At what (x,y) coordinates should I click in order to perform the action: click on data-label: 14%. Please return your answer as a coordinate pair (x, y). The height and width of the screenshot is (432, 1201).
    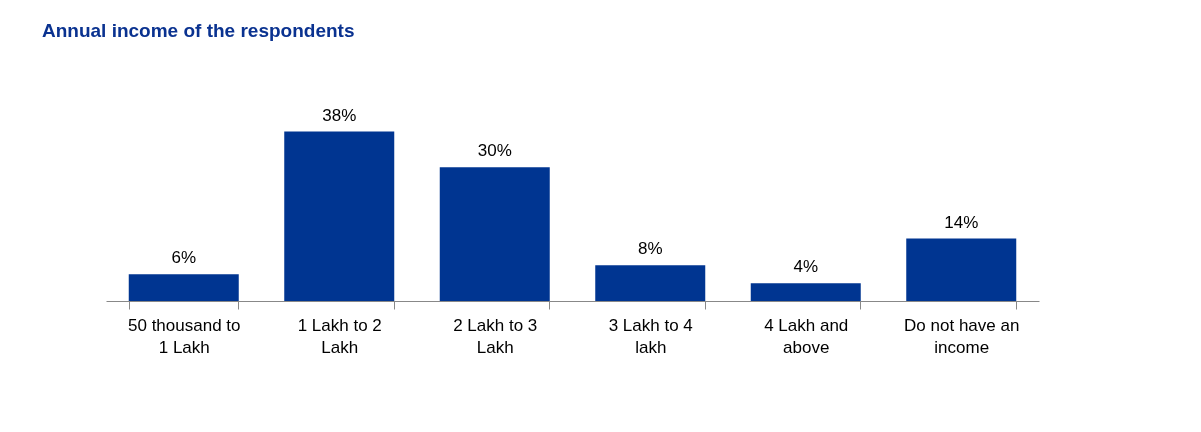
    Looking at the image, I should click on (961, 222).